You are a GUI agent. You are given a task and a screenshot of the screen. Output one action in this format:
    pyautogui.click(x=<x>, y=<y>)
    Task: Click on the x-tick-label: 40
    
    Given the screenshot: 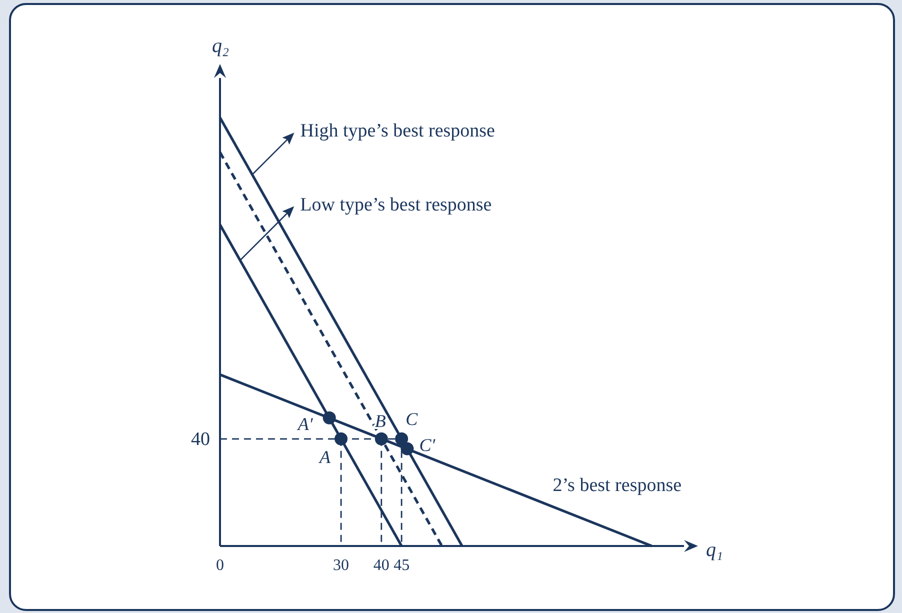 What is the action you would take?
    pyautogui.click(x=381, y=565)
    